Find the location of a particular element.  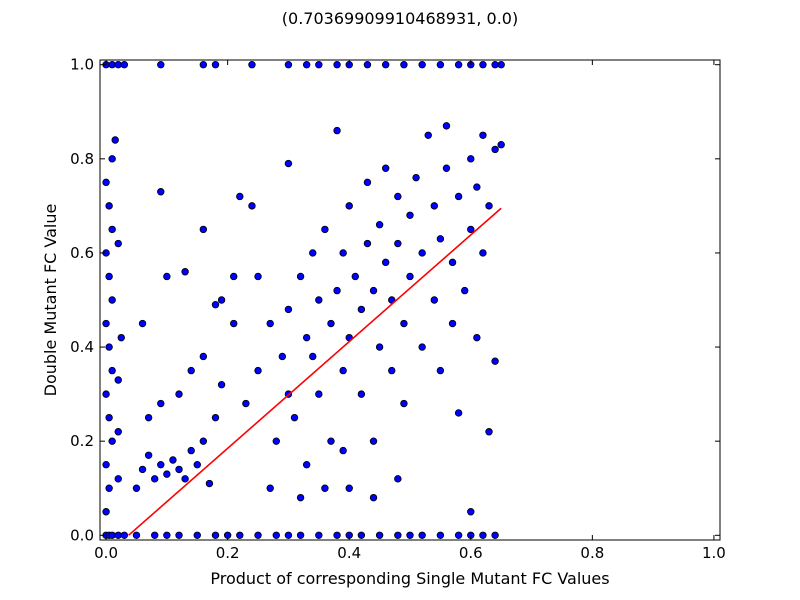

y-tick-label: 0.8 is located at coordinates (82, 159).